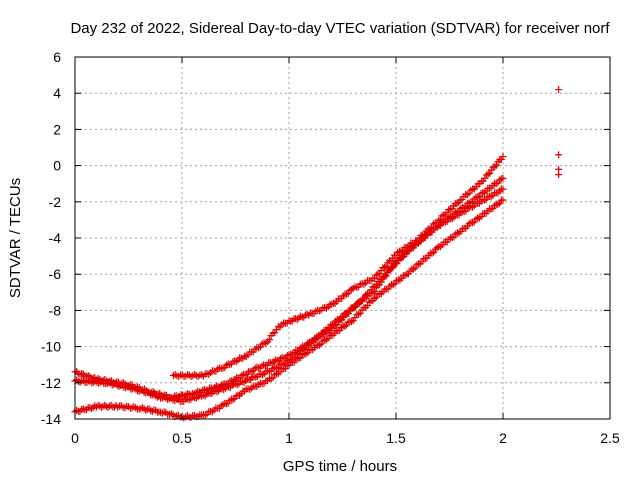 The height and width of the screenshot is (480, 640). Describe the element at coordinates (55, 310) in the screenshot. I see `y-tick-label: -8` at that location.